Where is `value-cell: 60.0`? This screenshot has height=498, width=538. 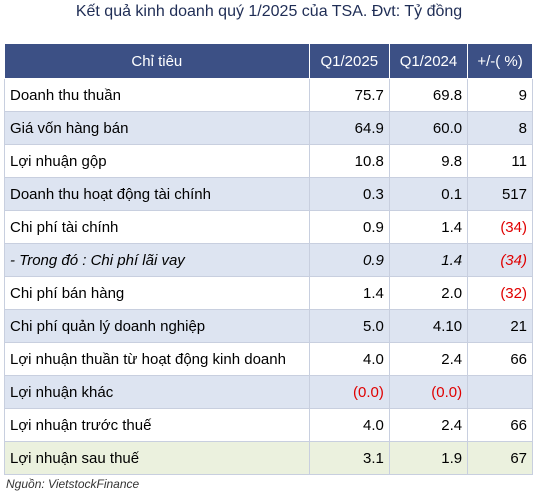
value-cell: 60.0 is located at coordinates (428, 128).